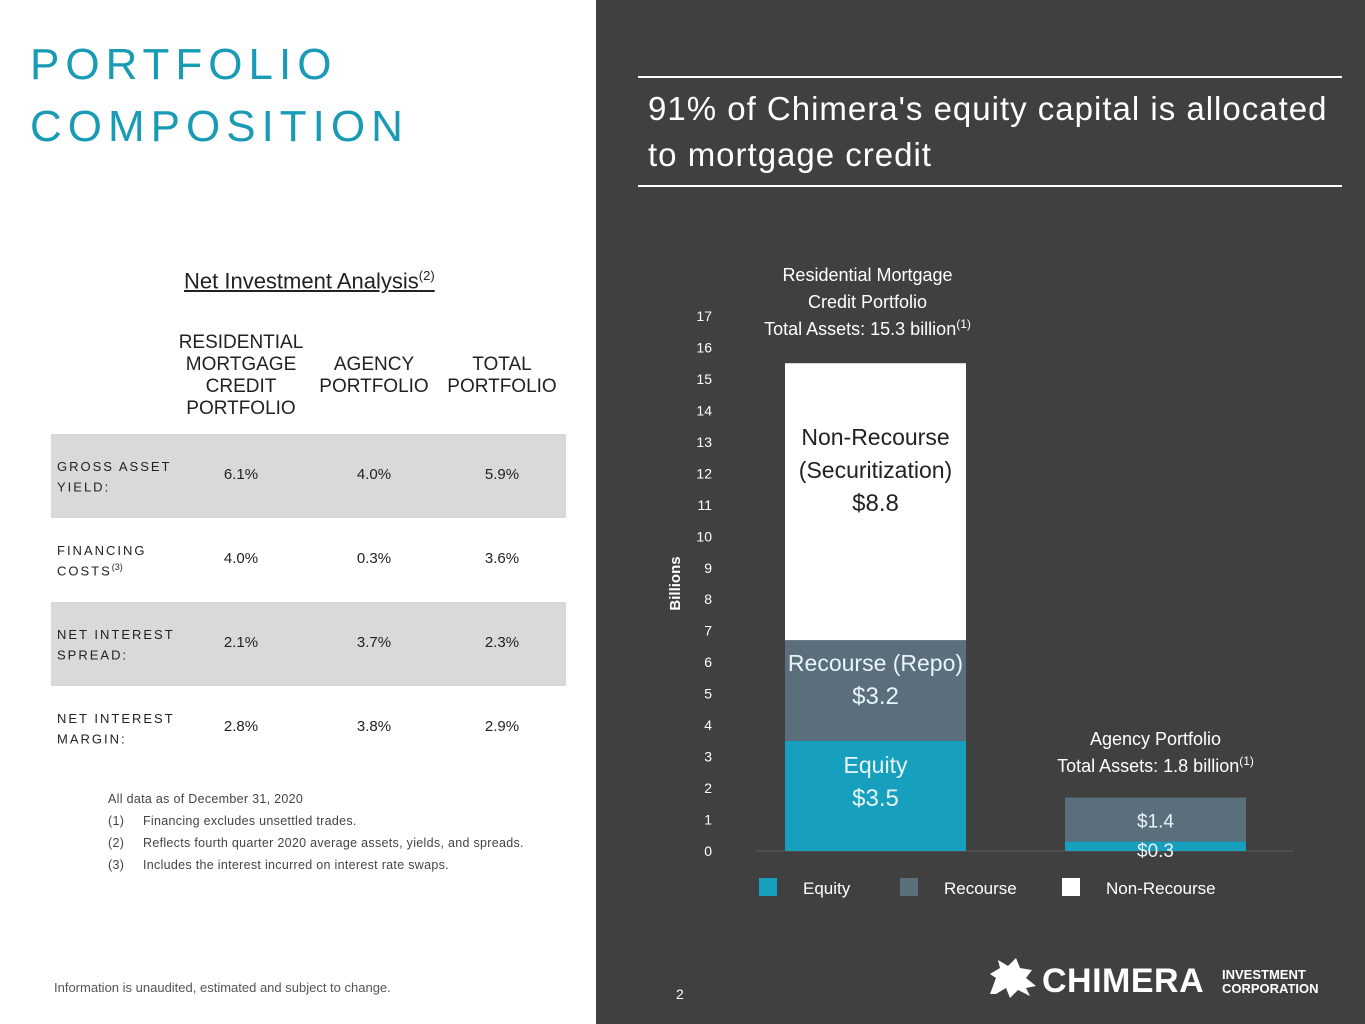  Describe the element at coordinates (704, 316) in the screenshot. I see `y-tick-label: 17` at that location.